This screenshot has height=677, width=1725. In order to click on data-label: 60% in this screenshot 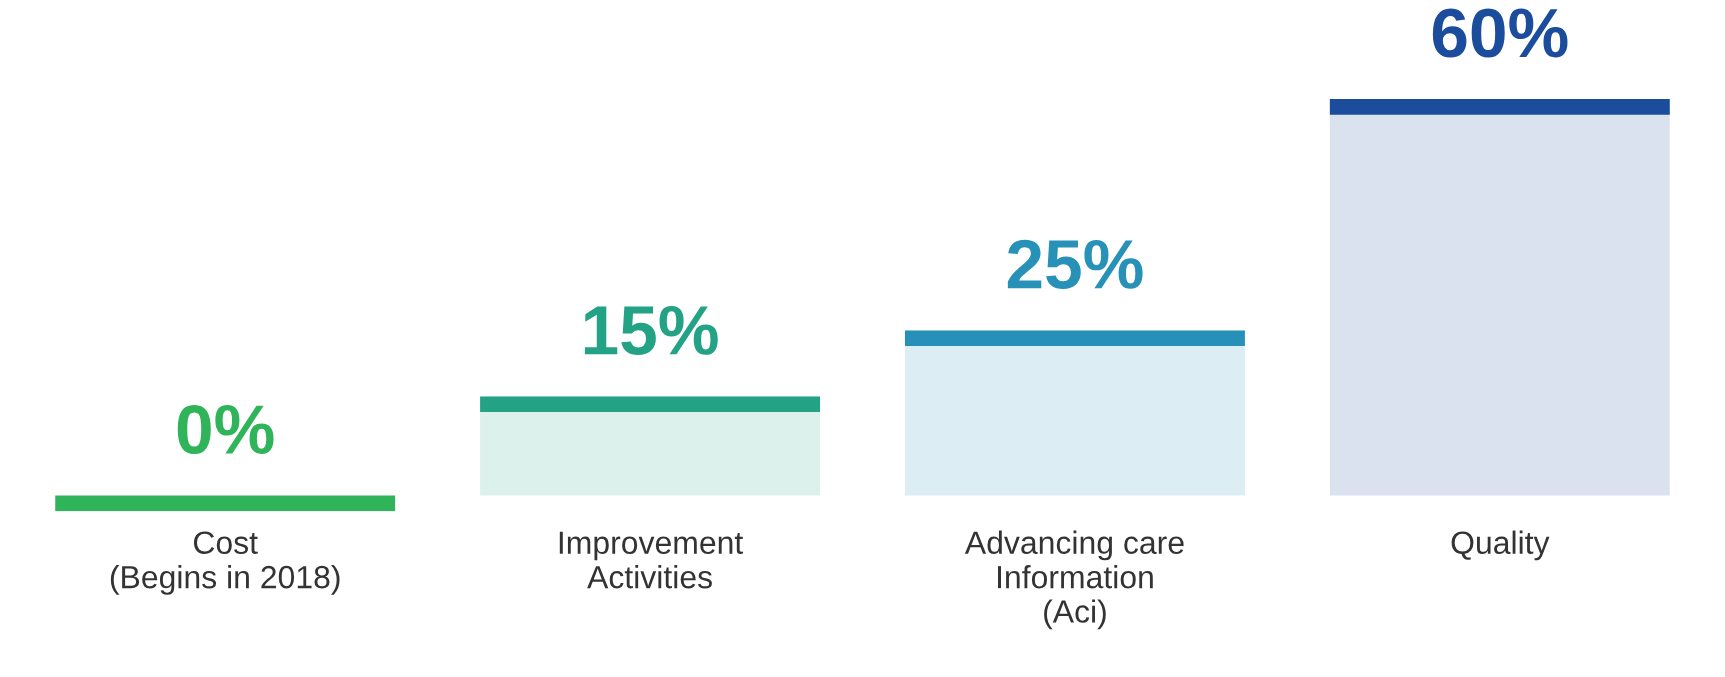, I will do `click(1500, 33)`.